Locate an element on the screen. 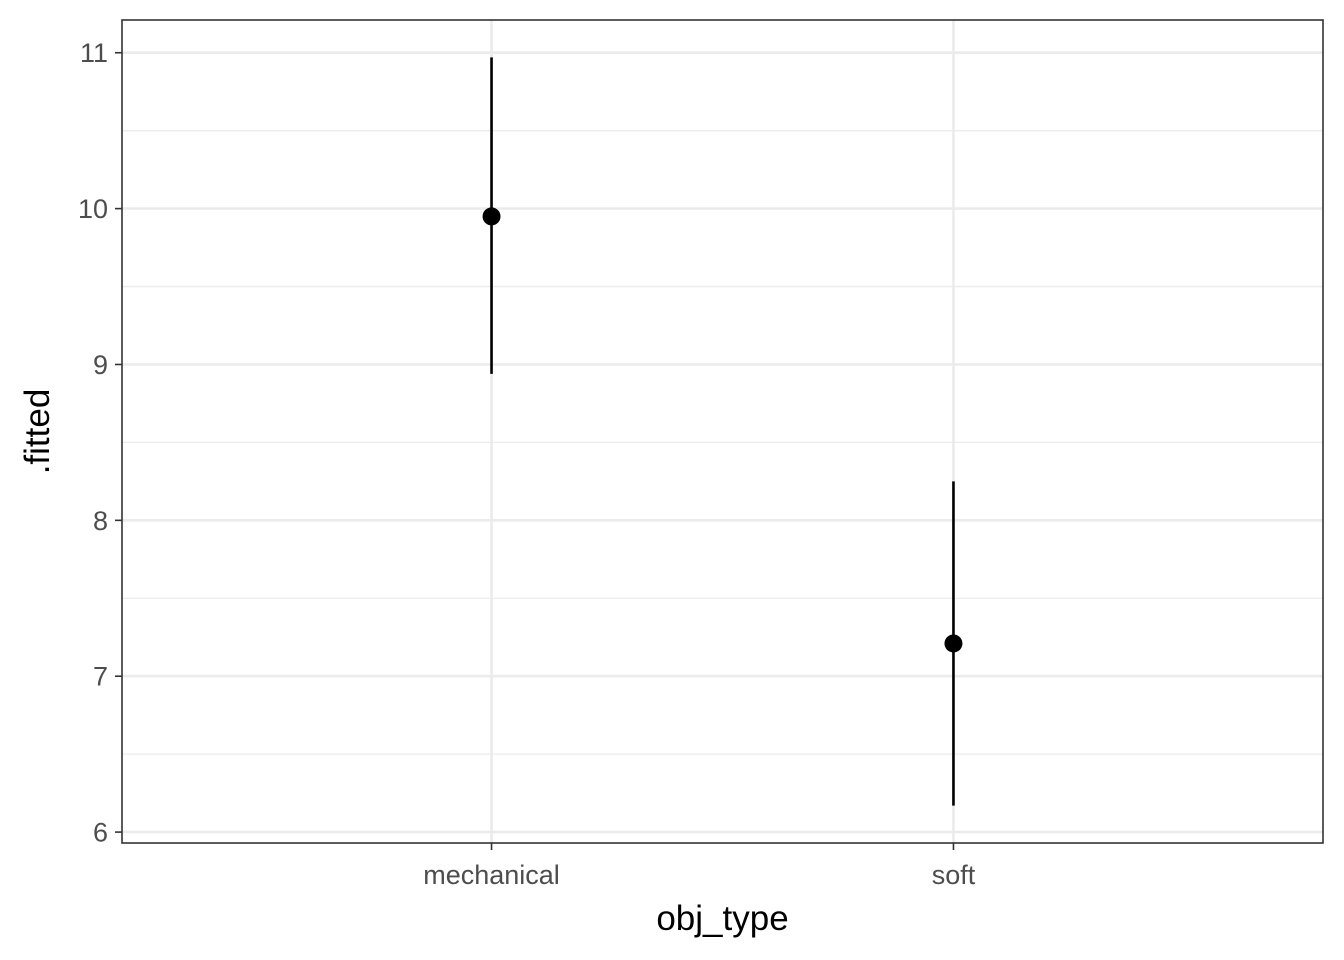  x-axis: mechanical soft is located at coordinates (699, 866).